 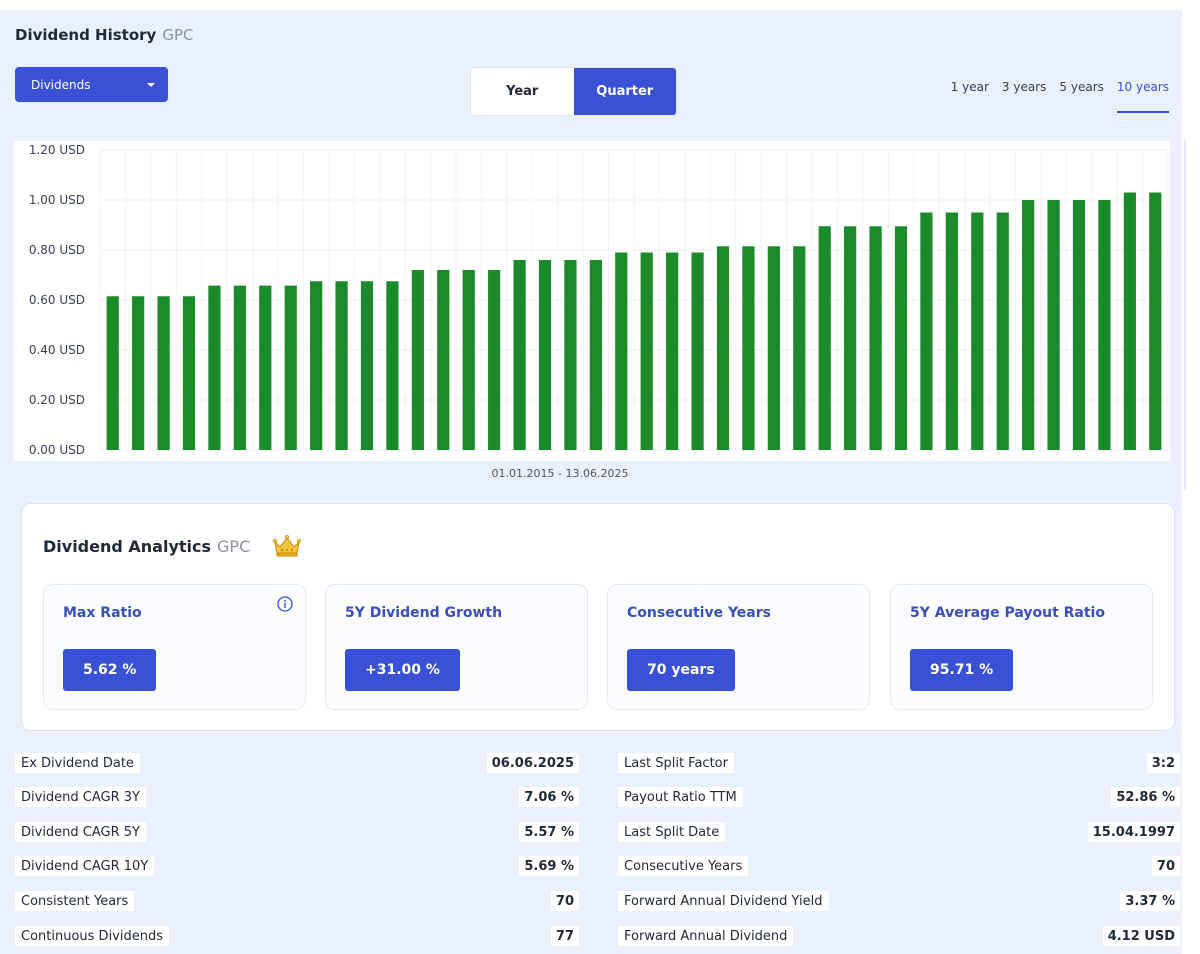 What do you see at coordinates (532, 763) in the screenshot?
I see `stat-value: 06.06.2025` at bounding box center [532, 763].